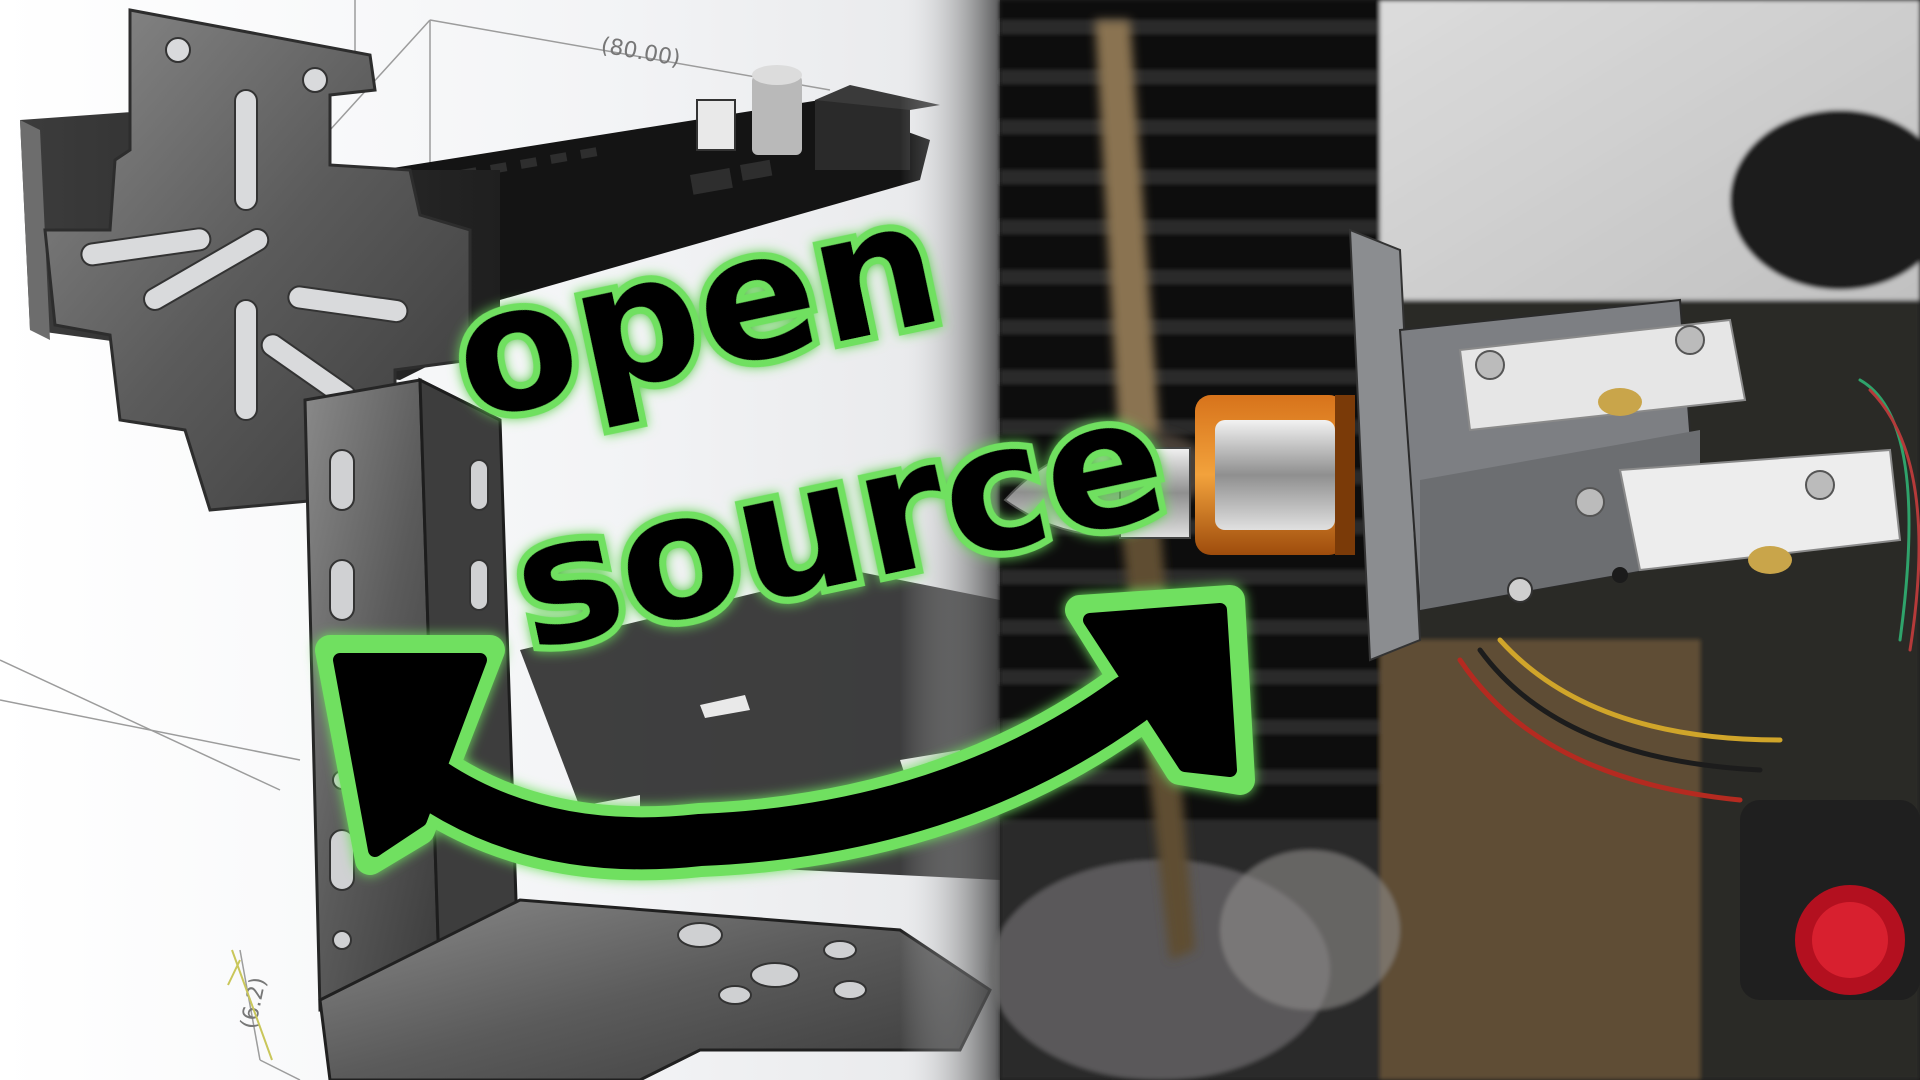 The image size is (1920, 1080). Describe the element at coordinates (1688, 590) in the screenshot. I see `motor-wires` at that location.